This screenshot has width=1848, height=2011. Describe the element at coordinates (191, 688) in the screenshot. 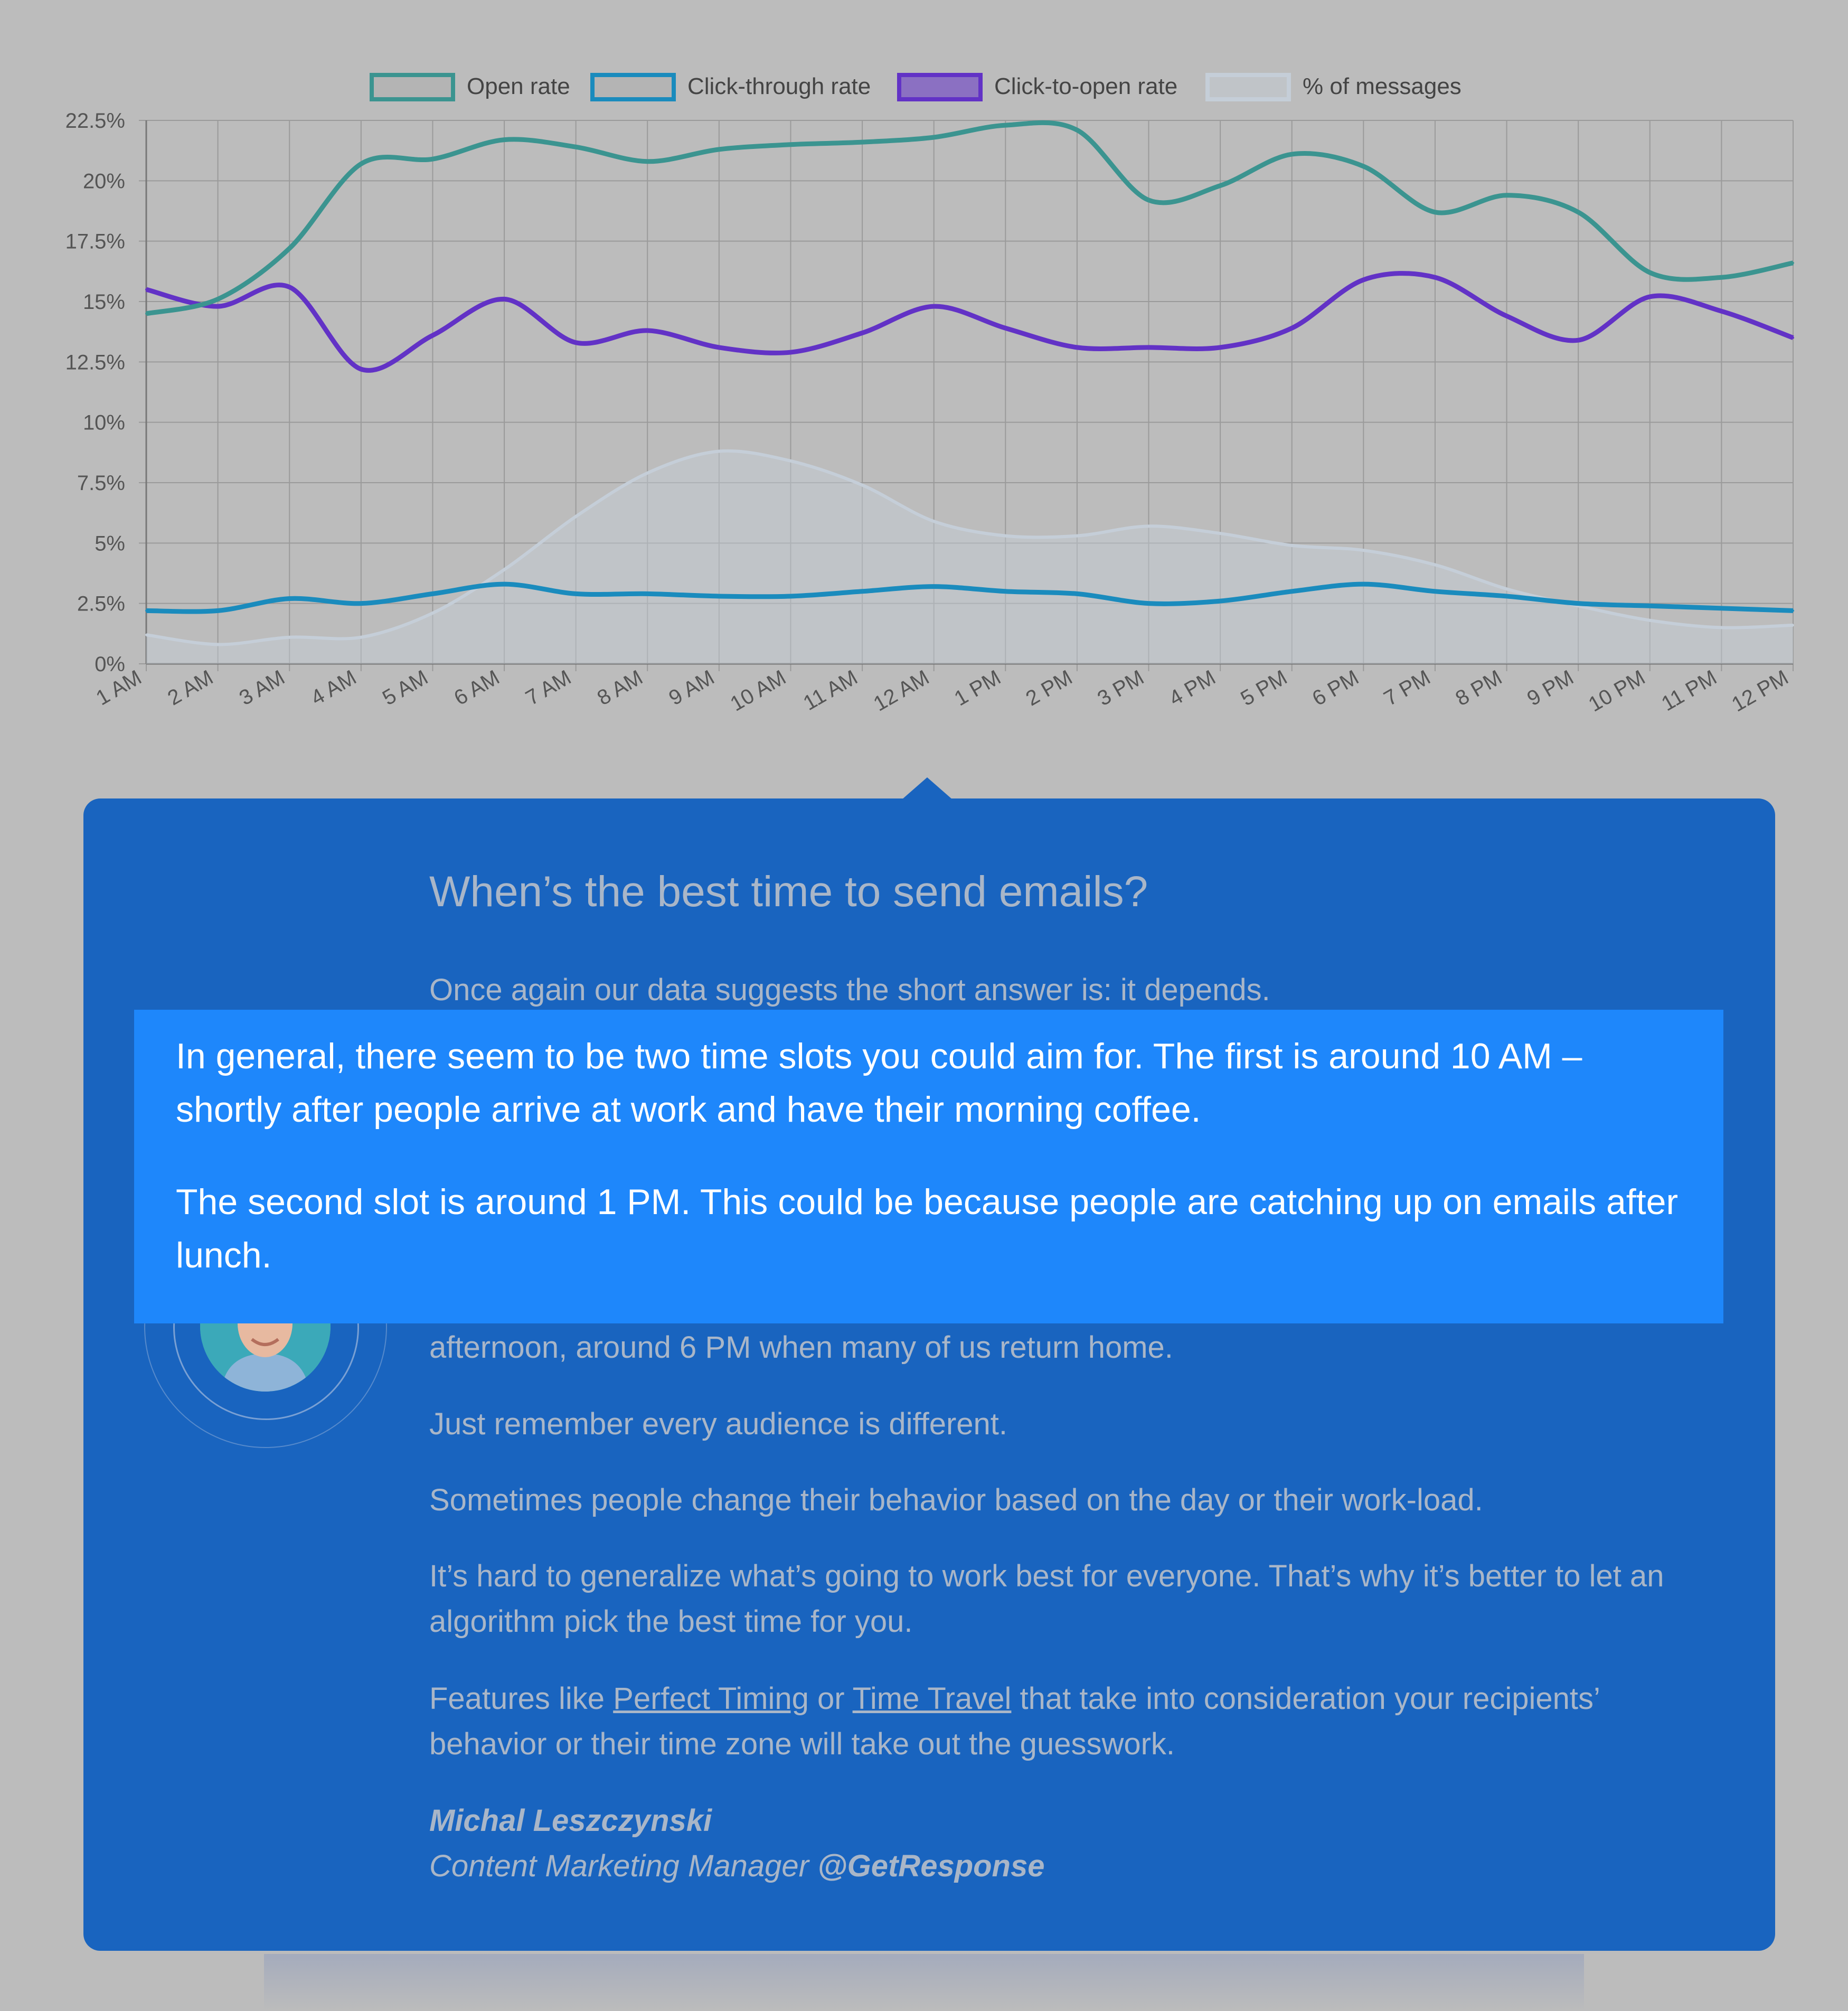

I see `x-tick-label: 2 AM` at that location.